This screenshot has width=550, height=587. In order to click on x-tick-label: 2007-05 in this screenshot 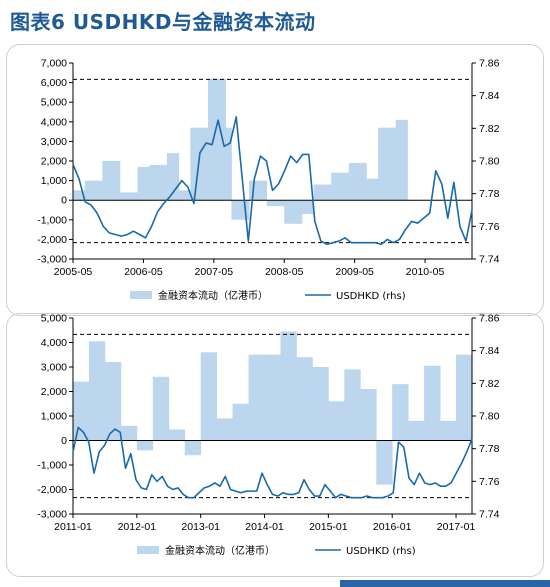, I will do `click(214, 272)`.